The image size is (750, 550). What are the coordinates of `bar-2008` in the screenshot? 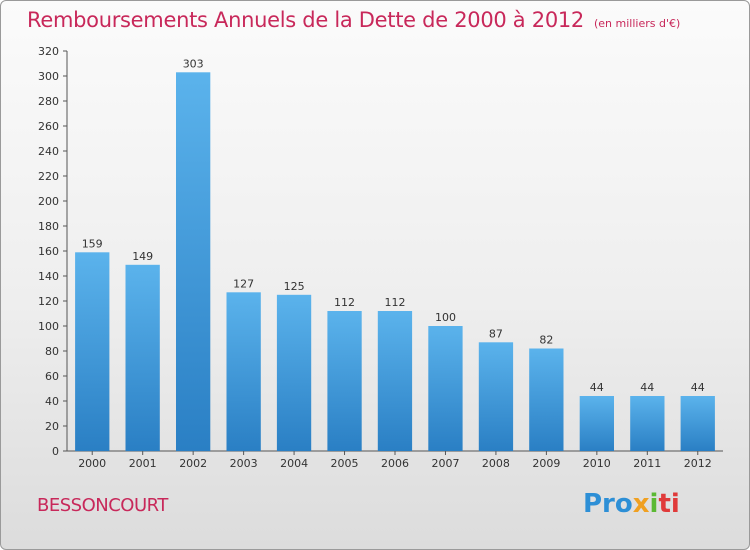 It's located at (496, 397).